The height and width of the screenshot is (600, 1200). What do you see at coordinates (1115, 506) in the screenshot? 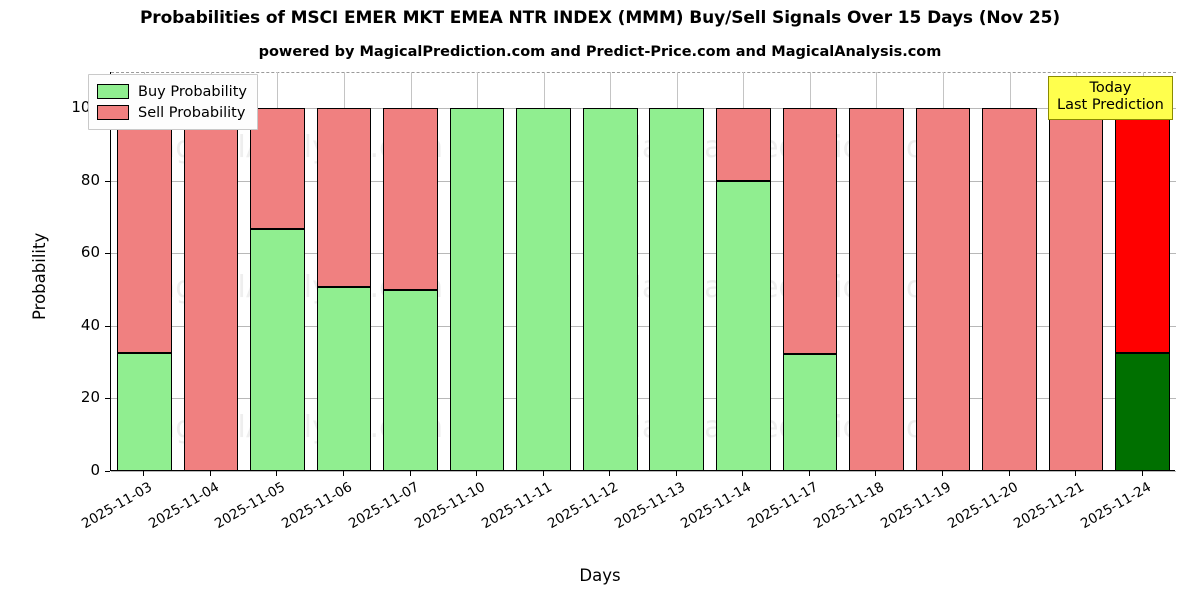
I see `x-tick-label: 2025-11-24` at bounding box center [1115, 506].